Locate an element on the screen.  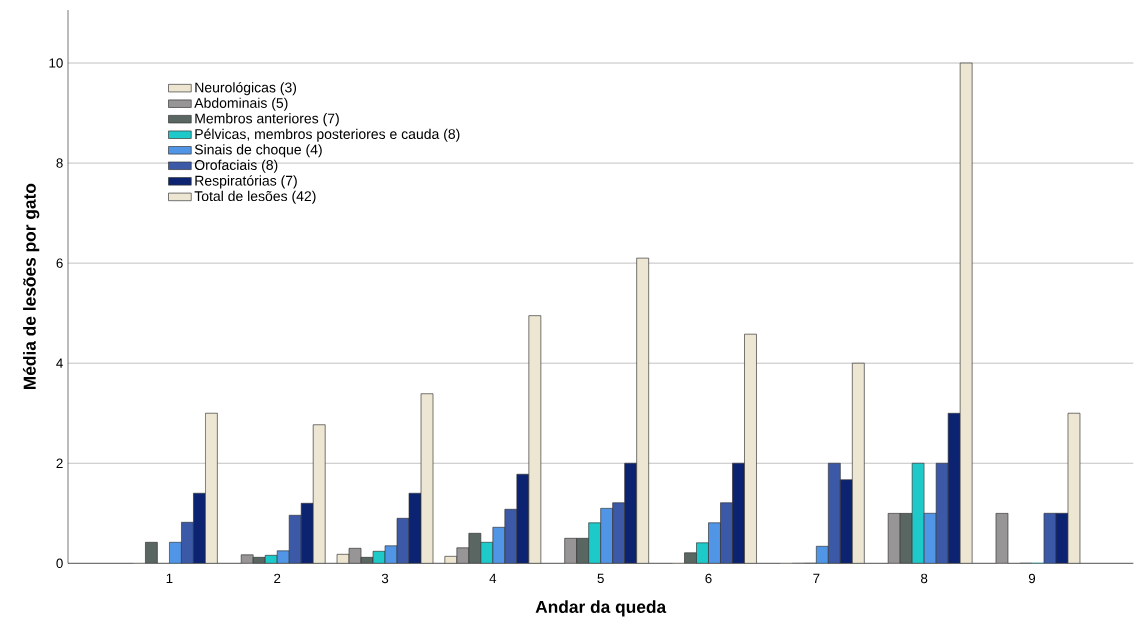
legend-label: Total de lesões (42) is located at coordinates (255, 197).